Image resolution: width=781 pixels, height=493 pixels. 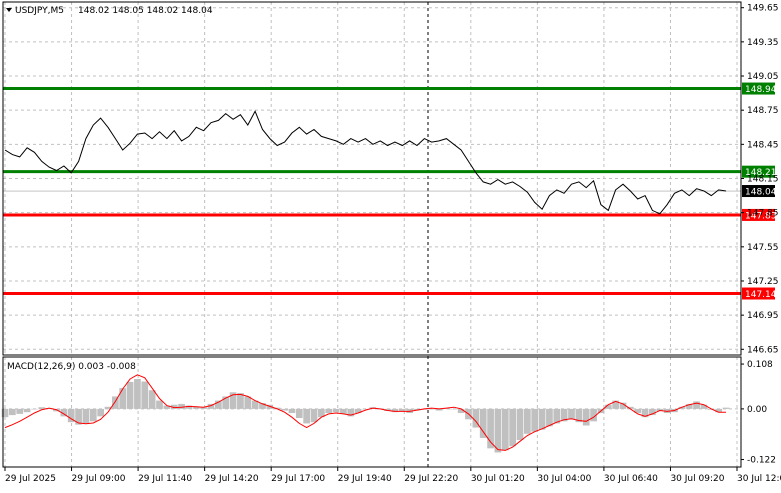 I want to click on x-tick-label: 29 Jul 19:40, so click(x=365, y=479).